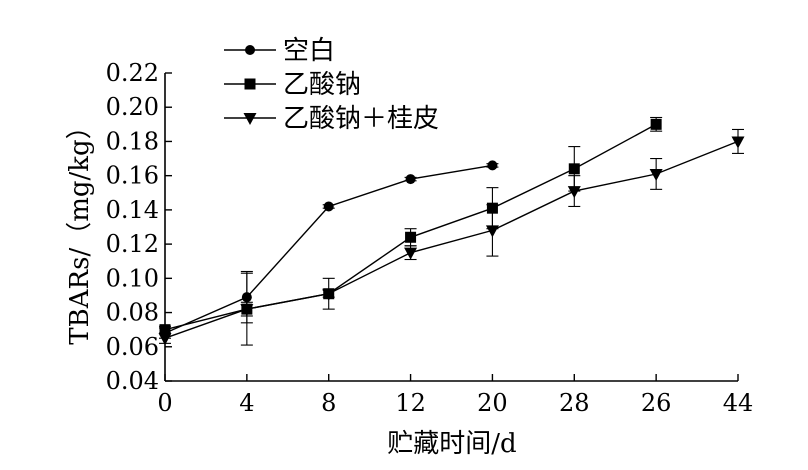 The image size is (808, 470). I want to click on y-axis-title: TBARs/（mg/kg）, so click(80, 228).